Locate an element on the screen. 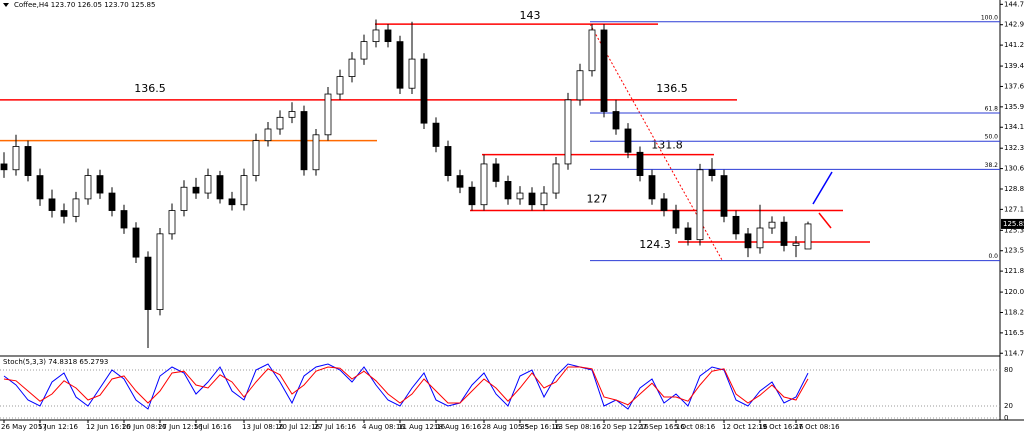 The image size is (1024, 434). level-label: 136.5 is located at coordinates (150, 88).